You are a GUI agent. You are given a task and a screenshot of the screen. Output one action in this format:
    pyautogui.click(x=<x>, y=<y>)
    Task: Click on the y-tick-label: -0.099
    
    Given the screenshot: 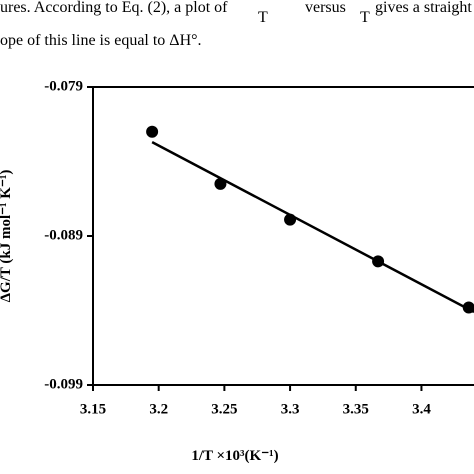 What is the action you would take?
    pyautogui.click(x=63, y=384)
    